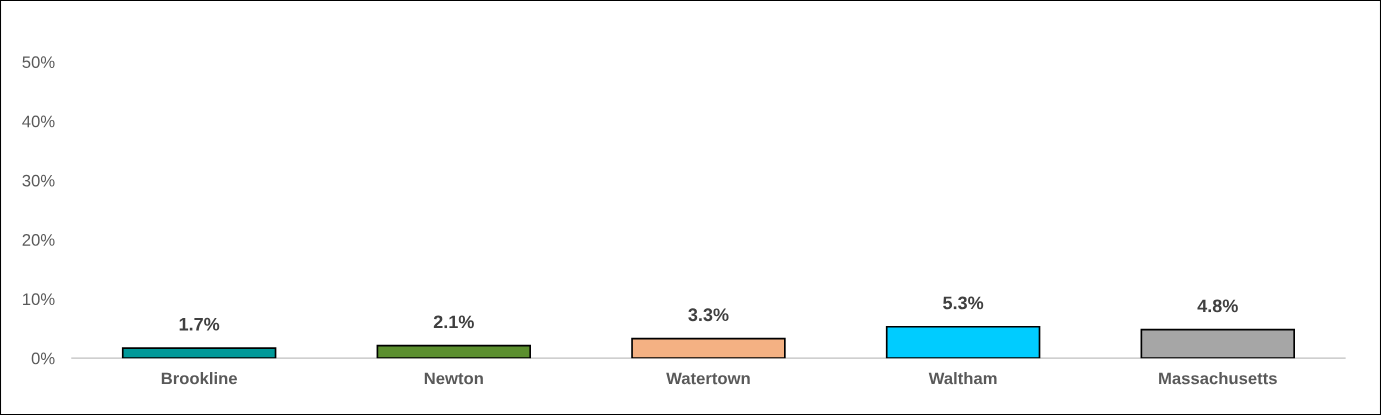 Image resolution: width=1381 pixels, height=415 pixels. I want to click on data-label: 3.3%, so click(708, 315).